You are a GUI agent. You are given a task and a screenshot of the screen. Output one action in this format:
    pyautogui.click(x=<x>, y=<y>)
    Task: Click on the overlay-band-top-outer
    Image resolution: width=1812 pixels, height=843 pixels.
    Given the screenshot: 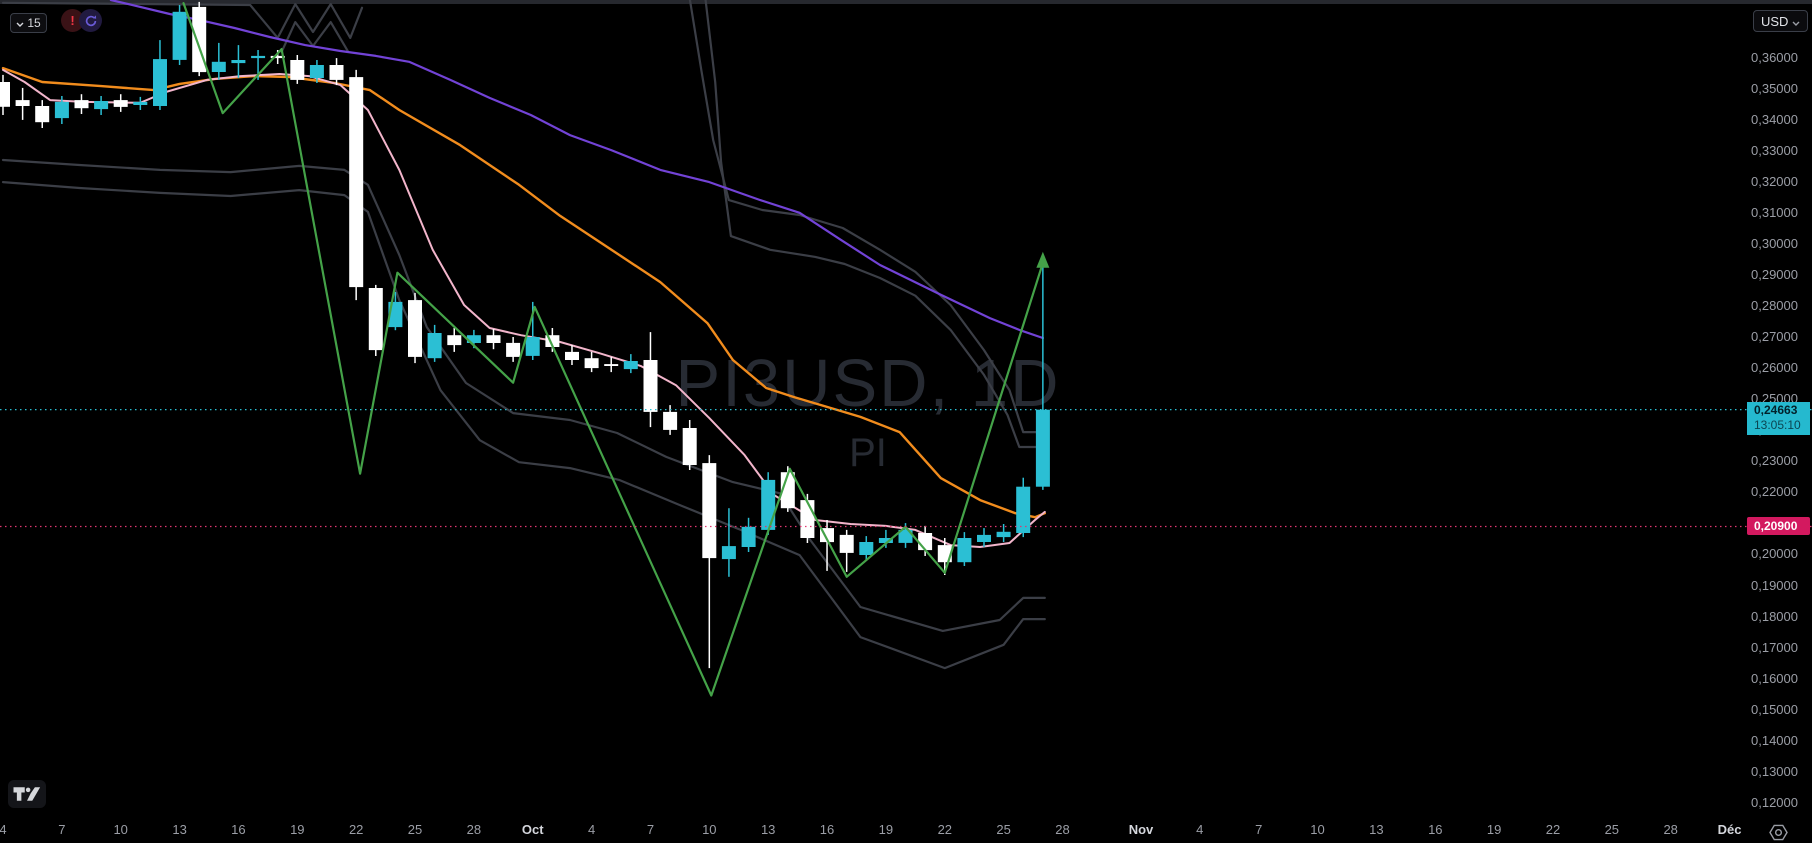 What is the action you would take?
    pyautogui.click(x=182, y=20)
    